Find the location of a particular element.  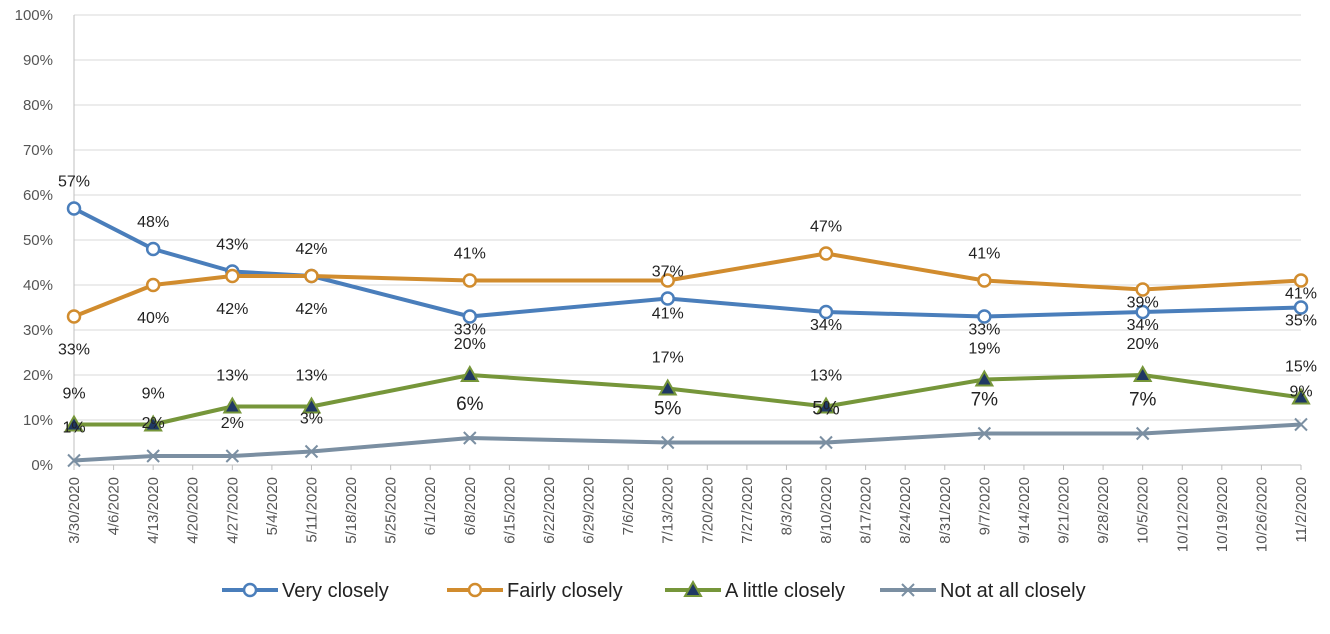

x-tick-label: 9/7/2020 is located at coordinates (984, 506).